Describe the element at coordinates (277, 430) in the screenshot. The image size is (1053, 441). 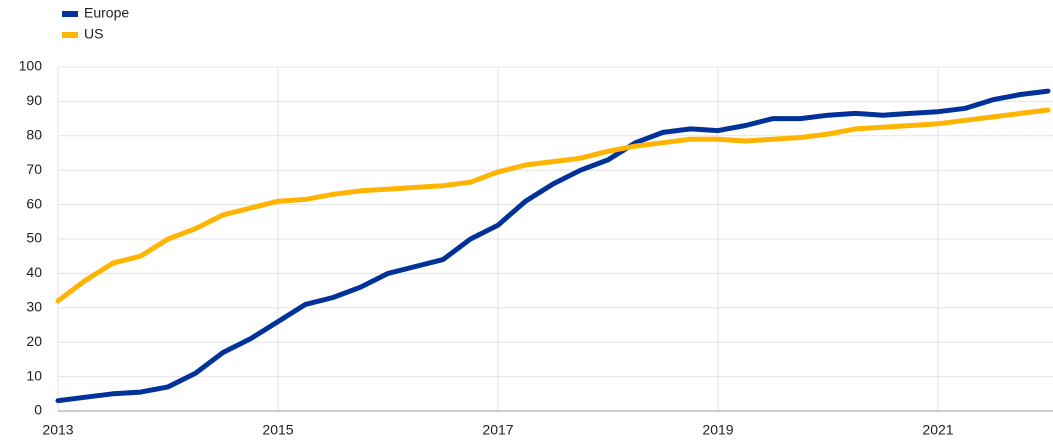
I see `x-tick-label: 2015` at that location.